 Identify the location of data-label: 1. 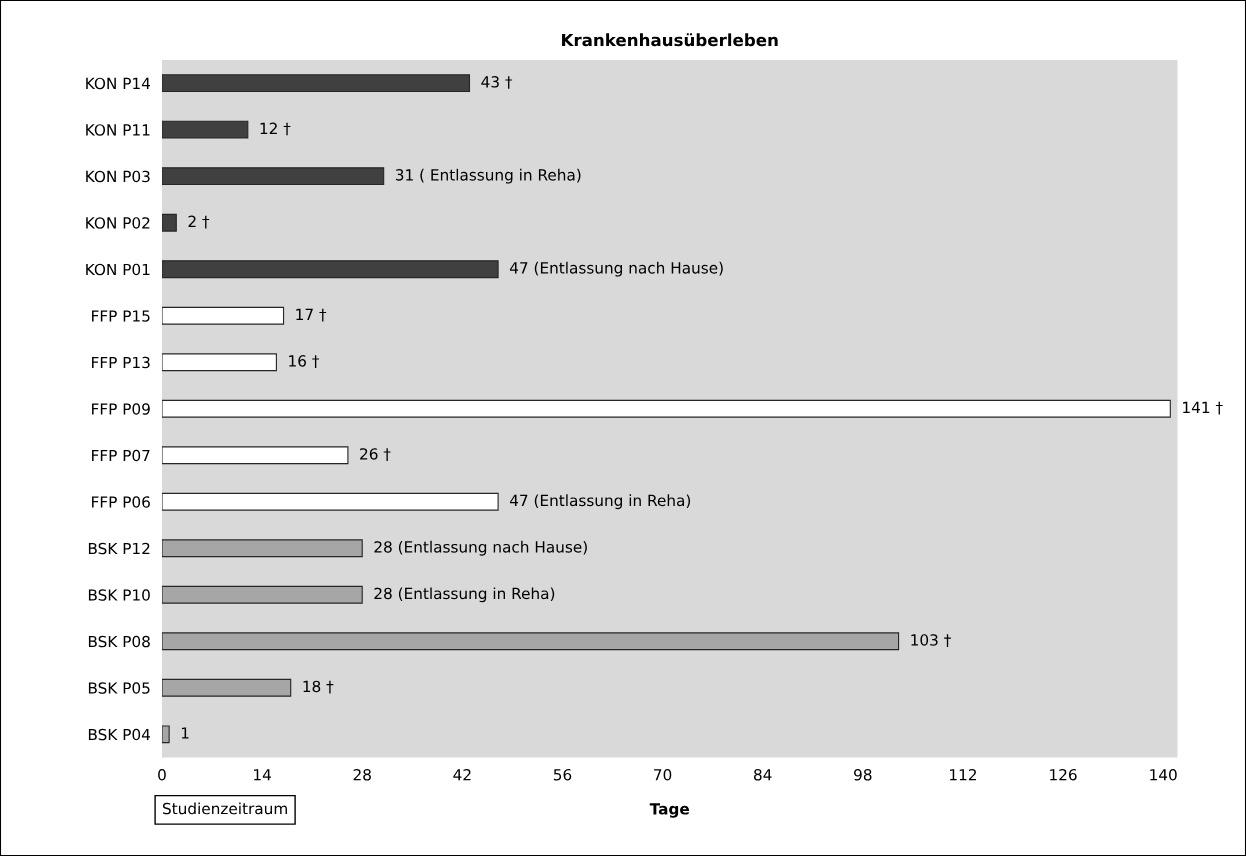
(185, 733).